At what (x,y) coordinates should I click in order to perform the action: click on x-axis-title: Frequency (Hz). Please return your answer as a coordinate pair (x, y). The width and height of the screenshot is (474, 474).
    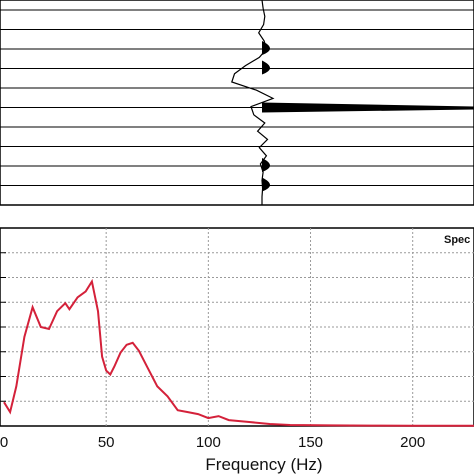
    Looking at the image, I should click on (263, 464).